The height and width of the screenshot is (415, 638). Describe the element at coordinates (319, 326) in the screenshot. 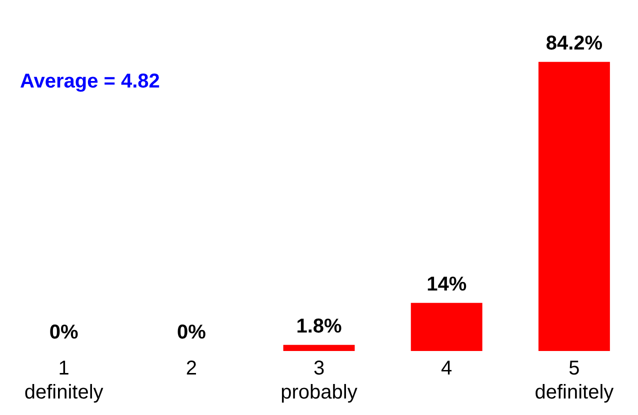

I see `data-label: 1.8%` at that location.